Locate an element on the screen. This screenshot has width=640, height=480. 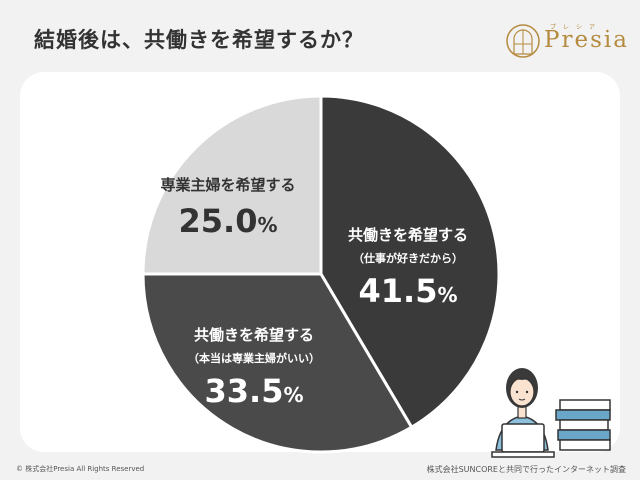
page-title: 結婚後は、共働きを希望するか？ is located at coordinates (199, 40).